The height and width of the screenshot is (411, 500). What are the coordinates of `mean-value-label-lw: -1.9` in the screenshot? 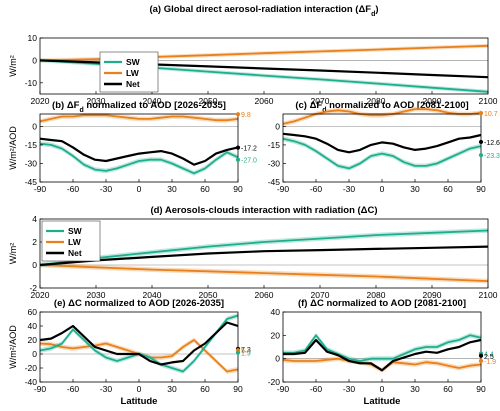 It's located at (490, 362).